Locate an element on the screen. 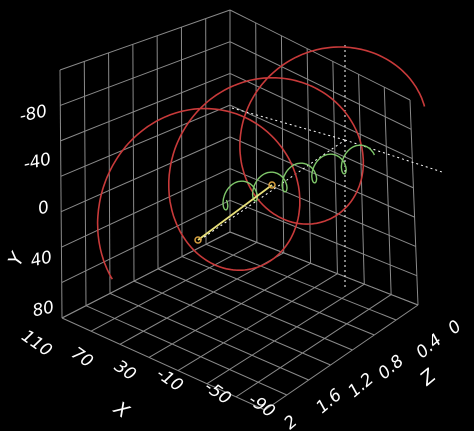  probe-end-marker is located at coordinates (272, 185).